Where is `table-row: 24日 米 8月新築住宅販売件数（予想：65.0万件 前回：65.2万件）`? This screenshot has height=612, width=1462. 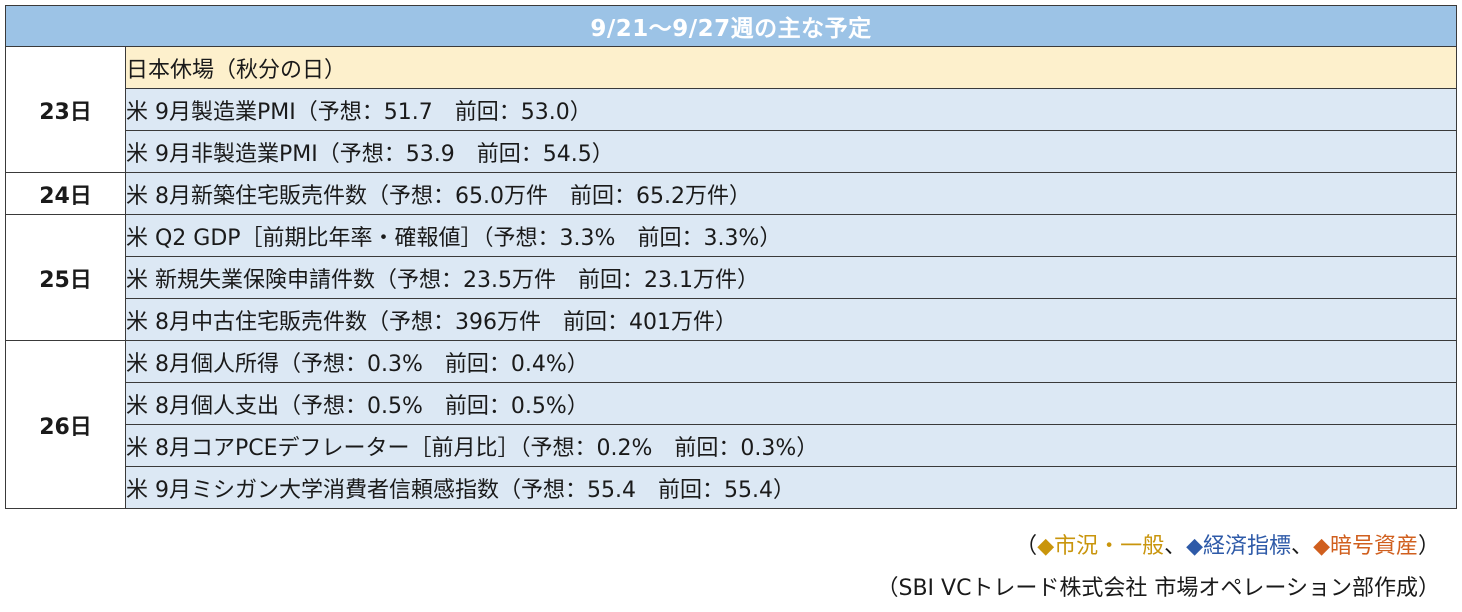
table-row: 24日 米 8月新築住宅販売件数（予想：65.0万件 前回：65.2万件） is located at coordinates (731, 193).